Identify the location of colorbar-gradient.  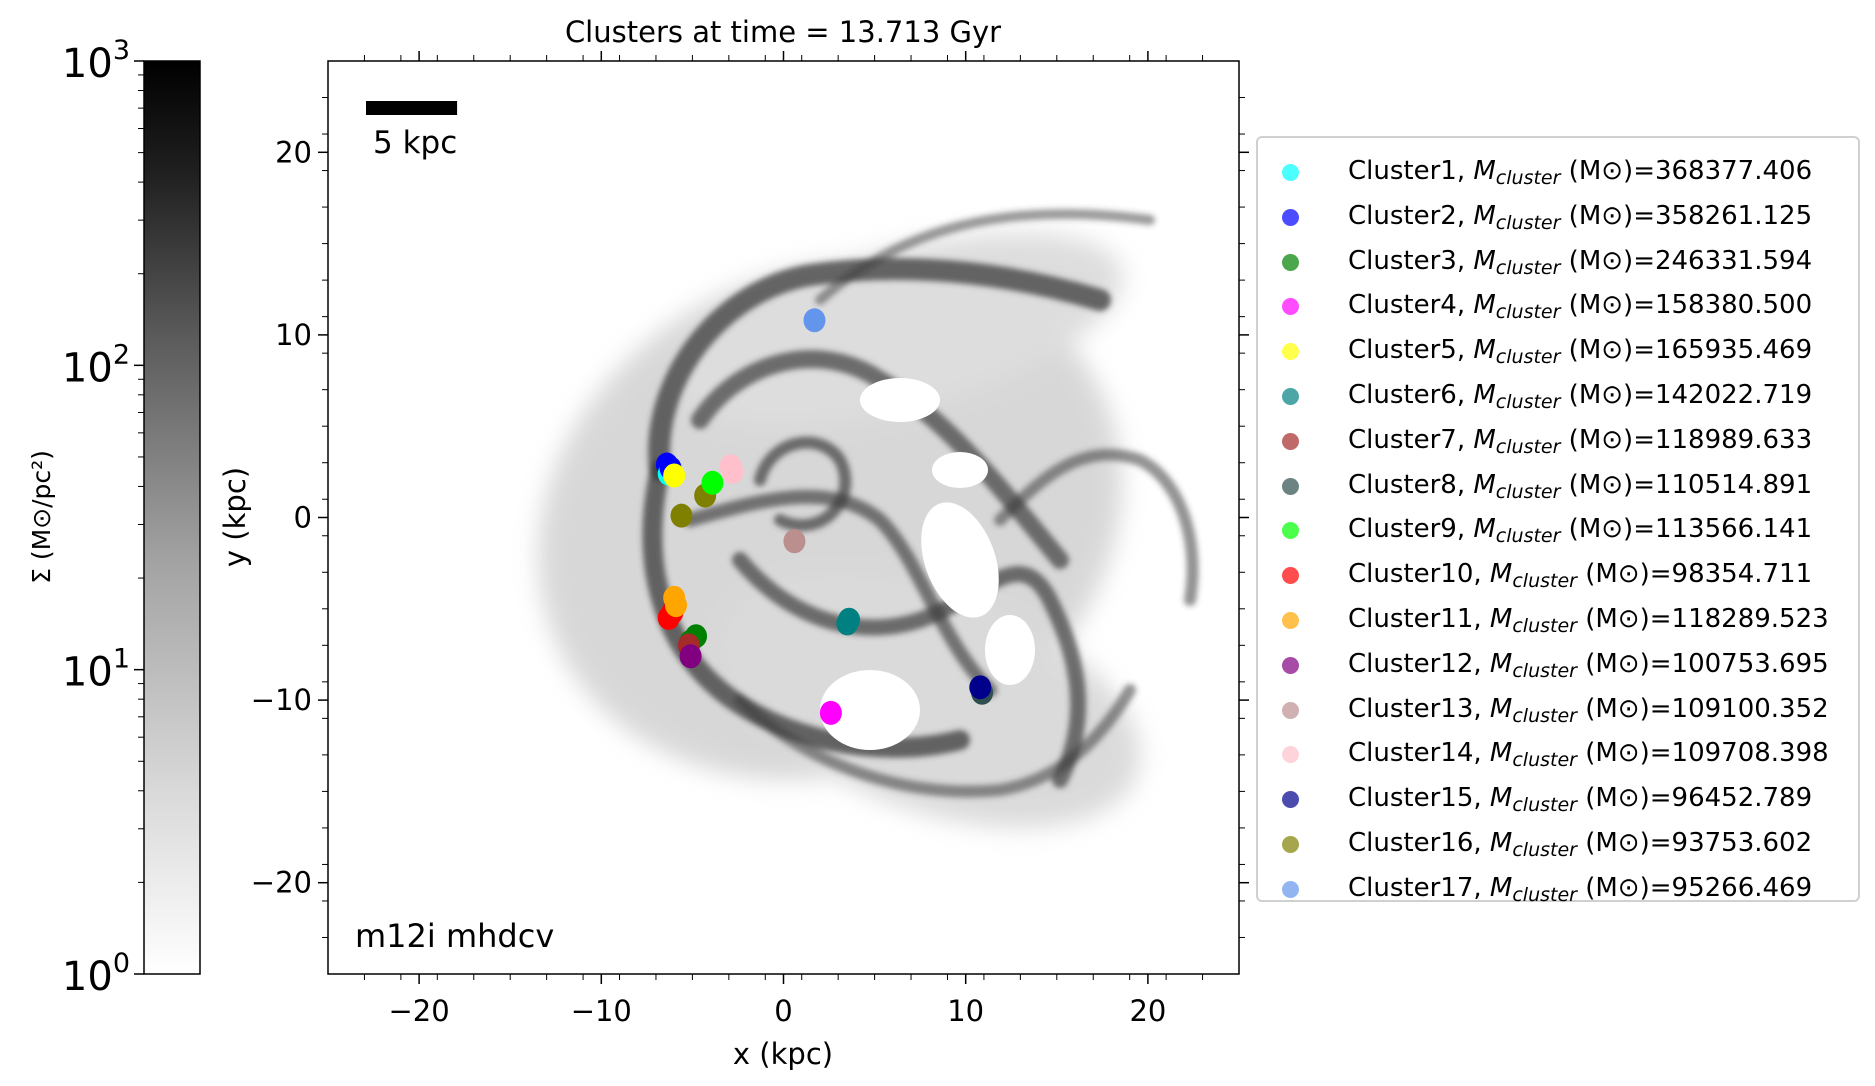
(172, 517).